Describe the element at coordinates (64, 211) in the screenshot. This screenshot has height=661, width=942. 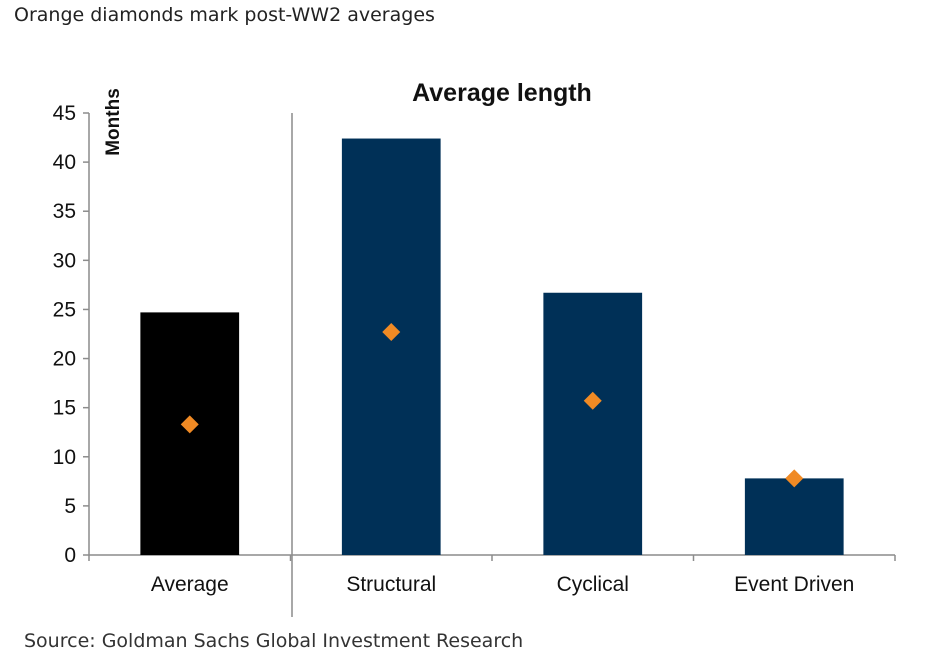
I see `y-tick-label: 35` at that location.